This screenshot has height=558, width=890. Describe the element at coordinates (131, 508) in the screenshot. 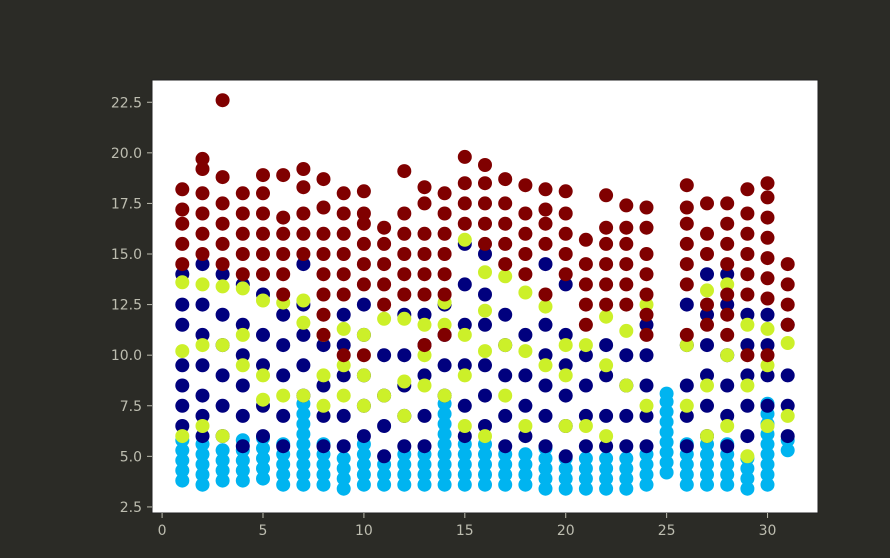

I see `y-tick-label: 2.5` at that location.